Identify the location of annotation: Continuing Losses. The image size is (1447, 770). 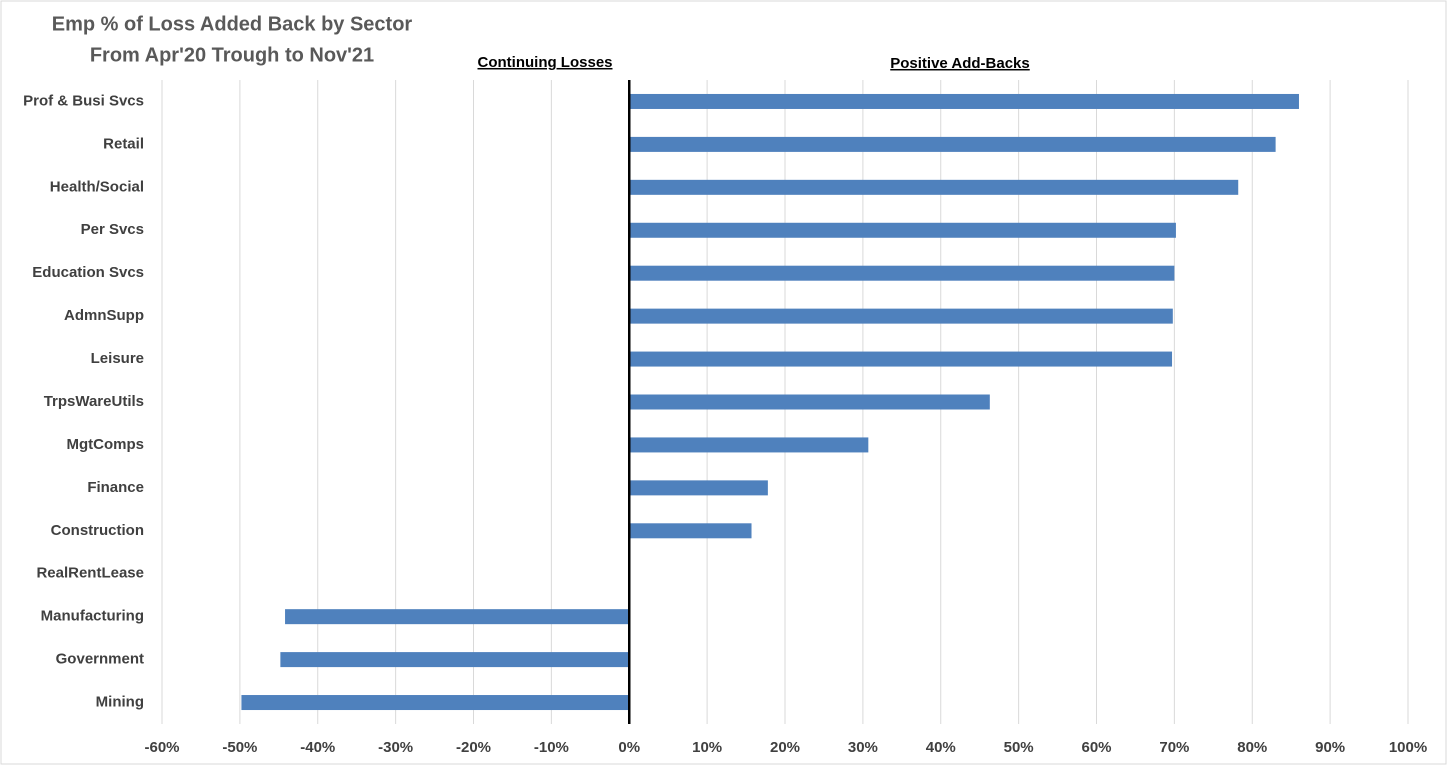
(545, 62).